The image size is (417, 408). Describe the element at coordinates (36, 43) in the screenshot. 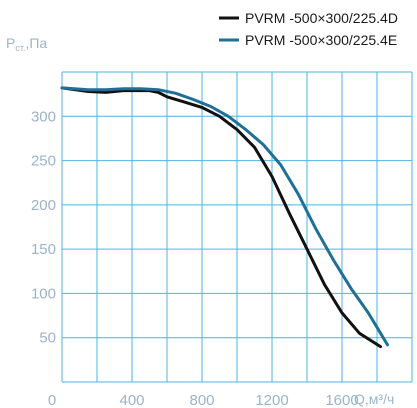

I see `y-axis-title-unit: ,Па` at that location.